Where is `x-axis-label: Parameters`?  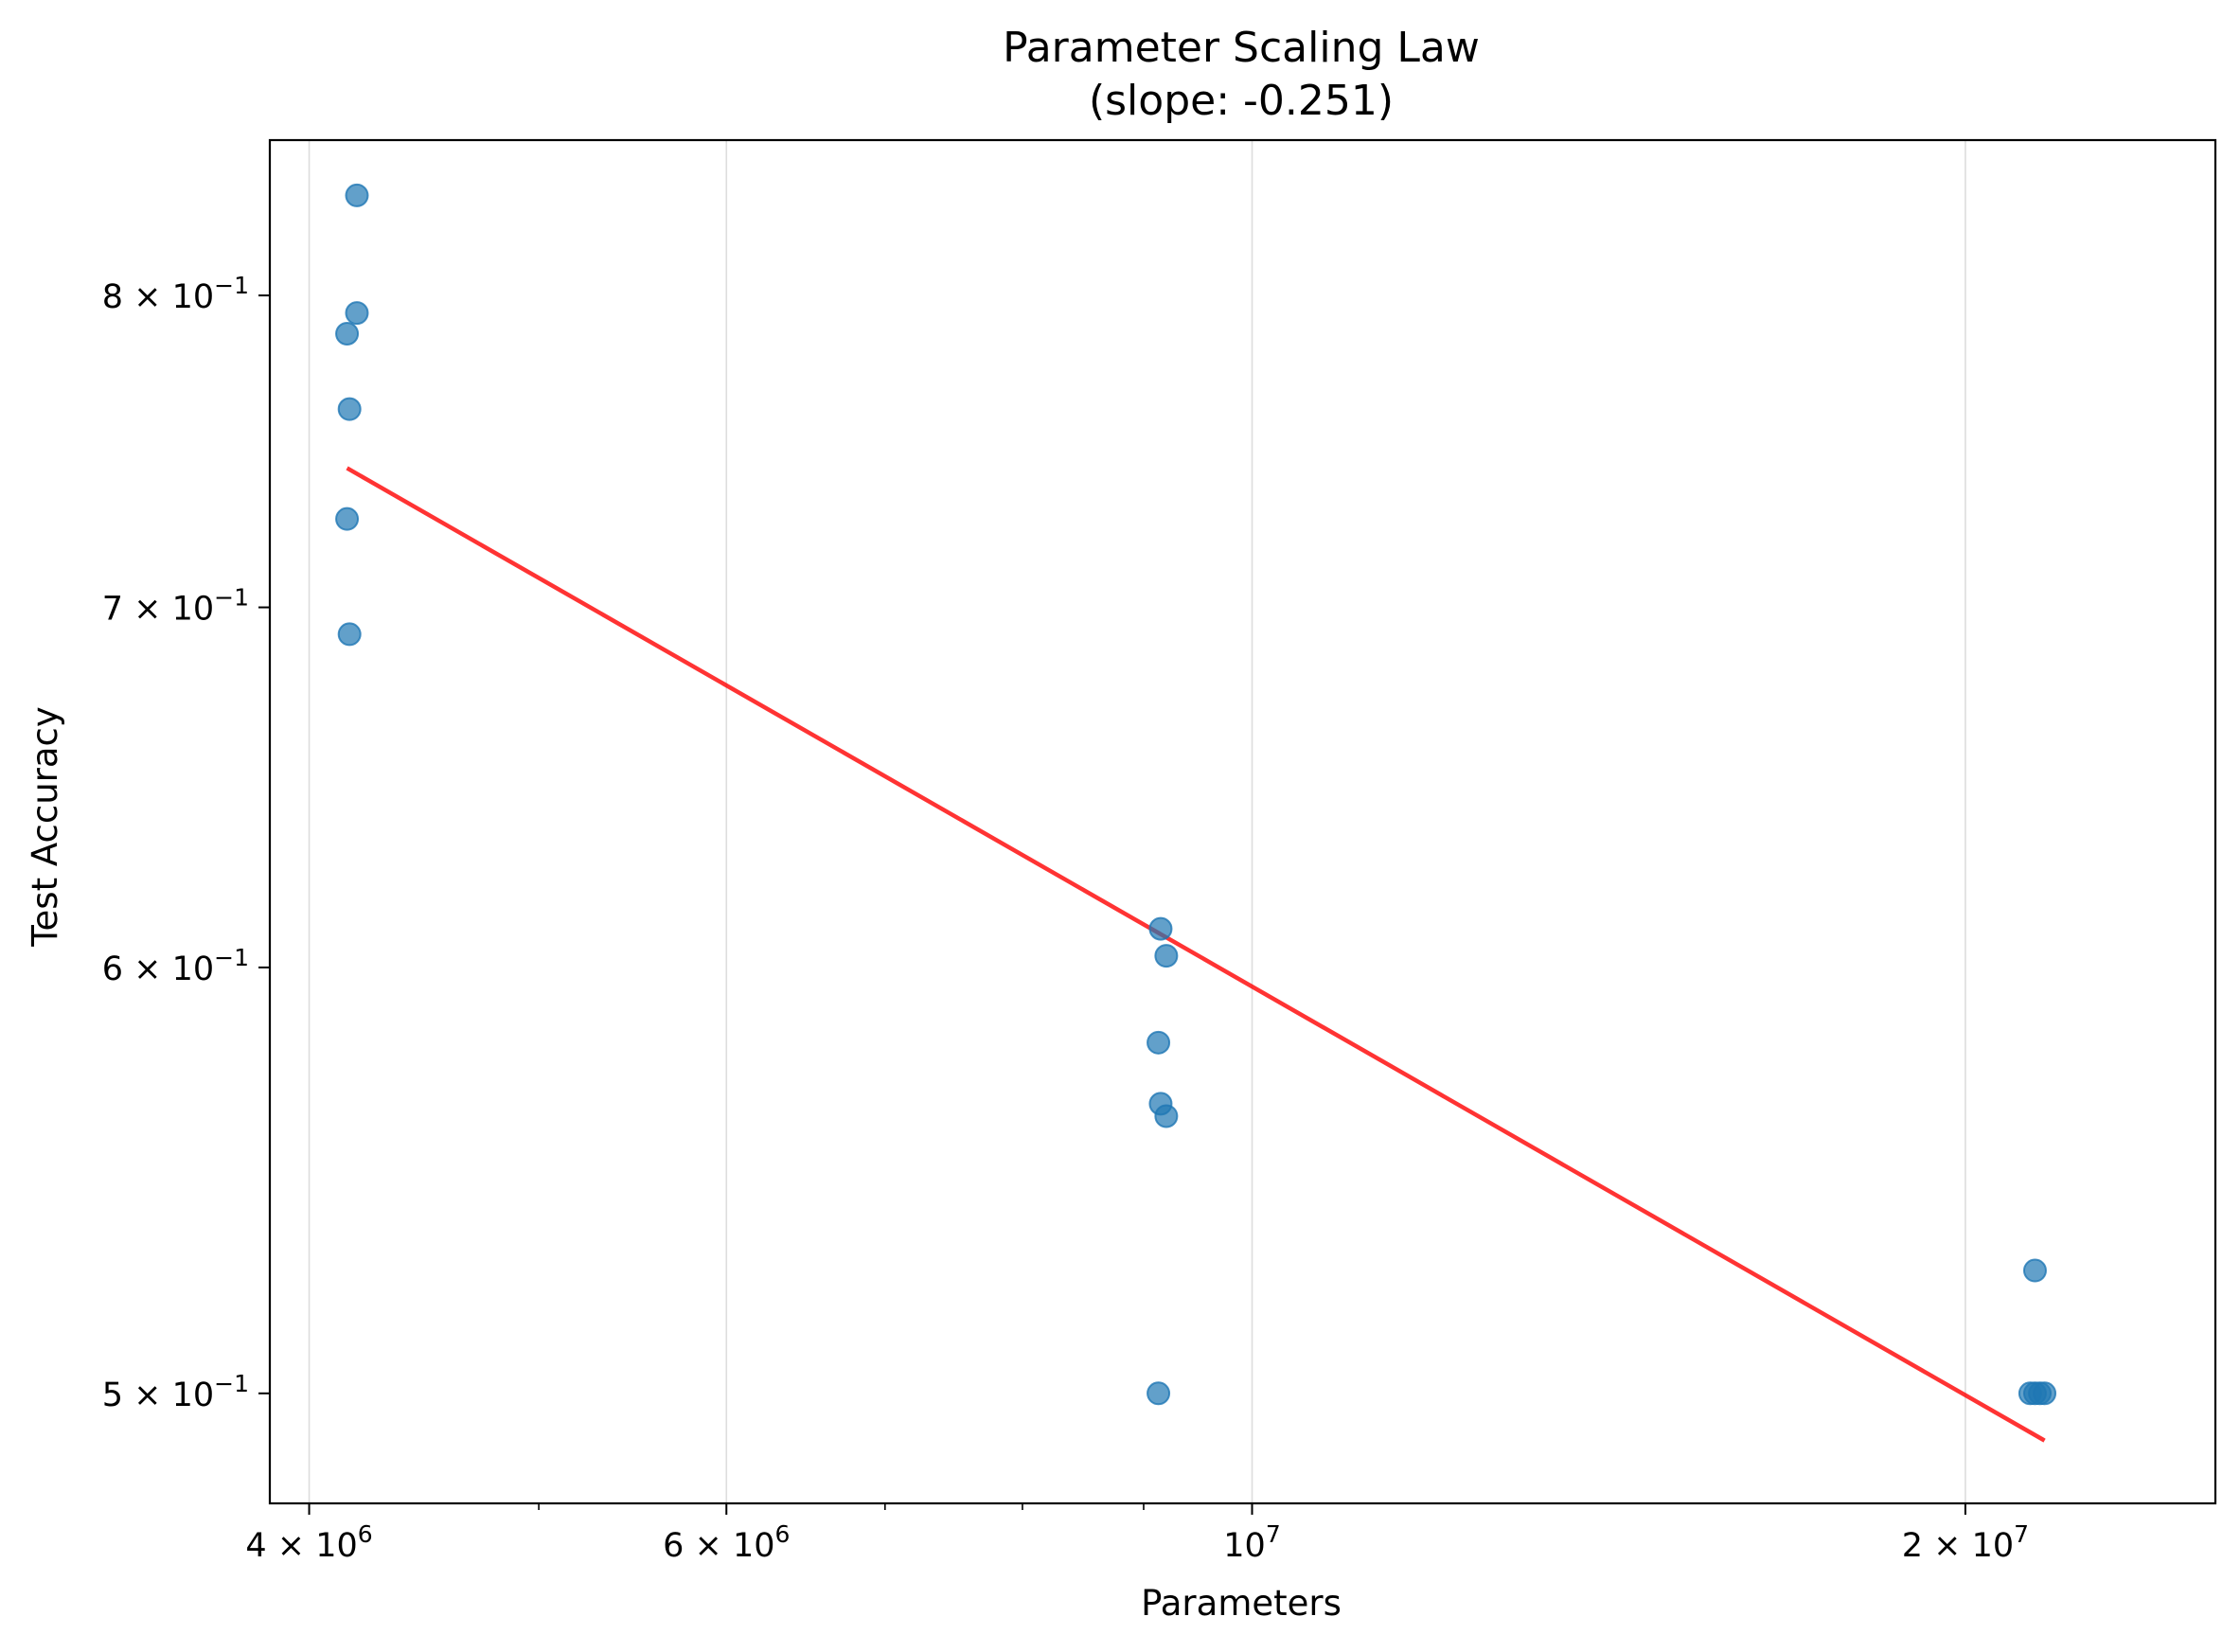
x-axis-label: Parameters is located at coordinates (1241, 1603).